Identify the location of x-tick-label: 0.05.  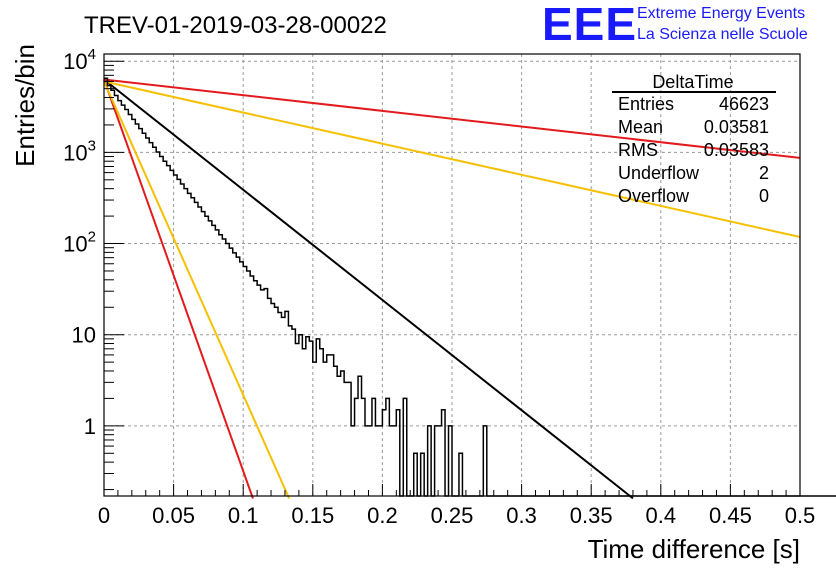
(173, 515).